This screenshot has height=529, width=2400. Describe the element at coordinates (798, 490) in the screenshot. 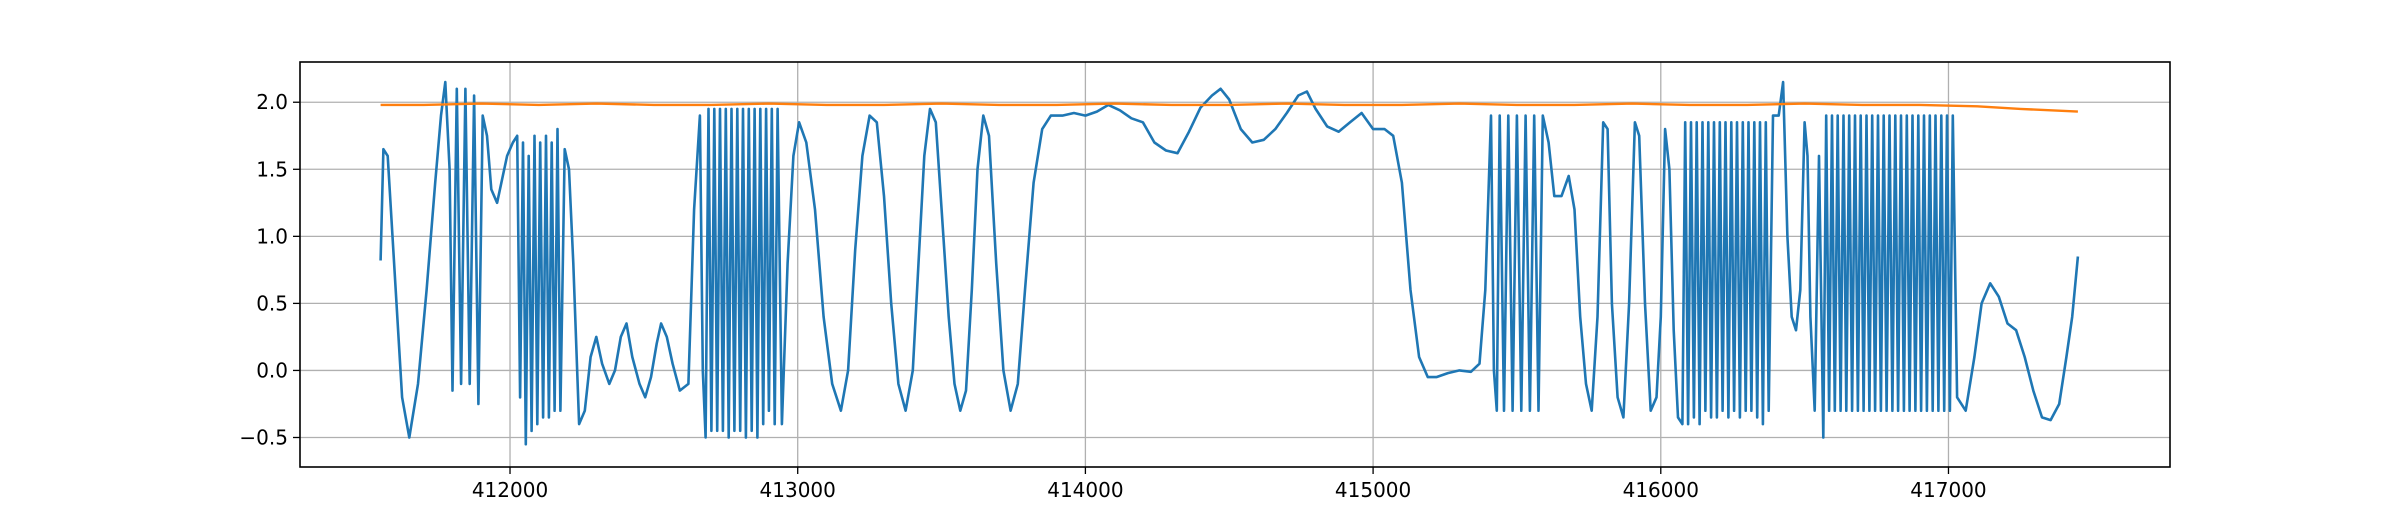

I see `x-tick-label-1: 413000` at that location.